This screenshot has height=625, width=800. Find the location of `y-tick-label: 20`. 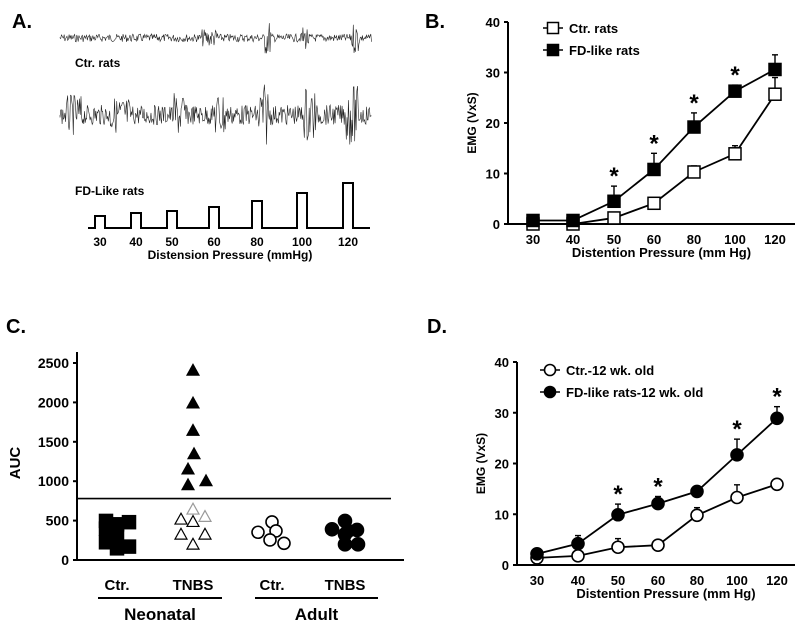

y-tick-label: 20 is located at coordinates (493, 123).